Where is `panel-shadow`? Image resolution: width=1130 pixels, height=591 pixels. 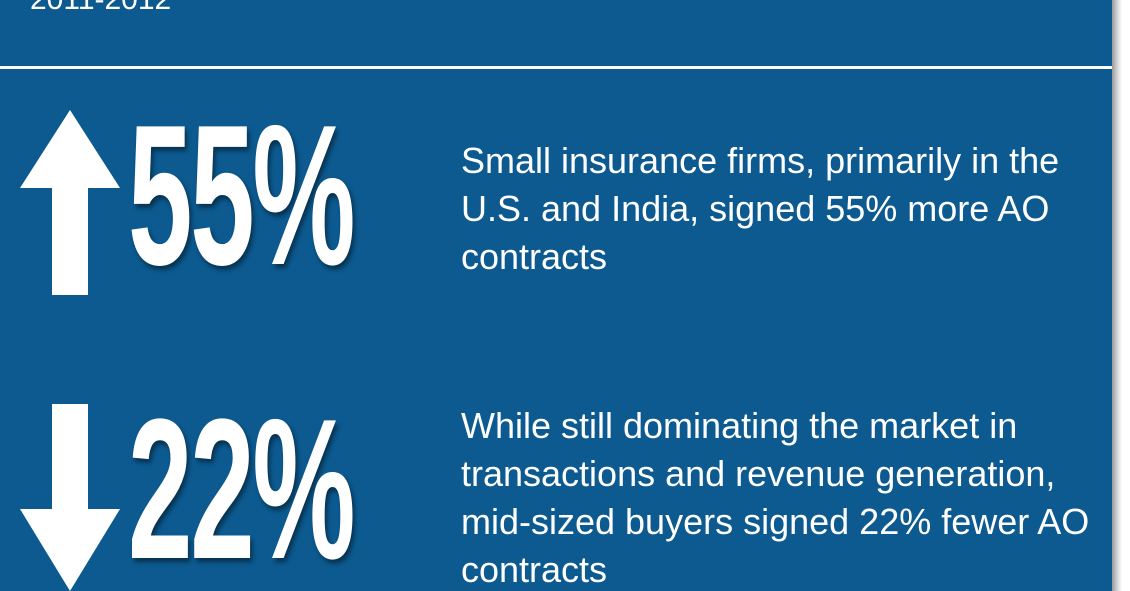
panel-shadow is located at coordinates (1117, 295).